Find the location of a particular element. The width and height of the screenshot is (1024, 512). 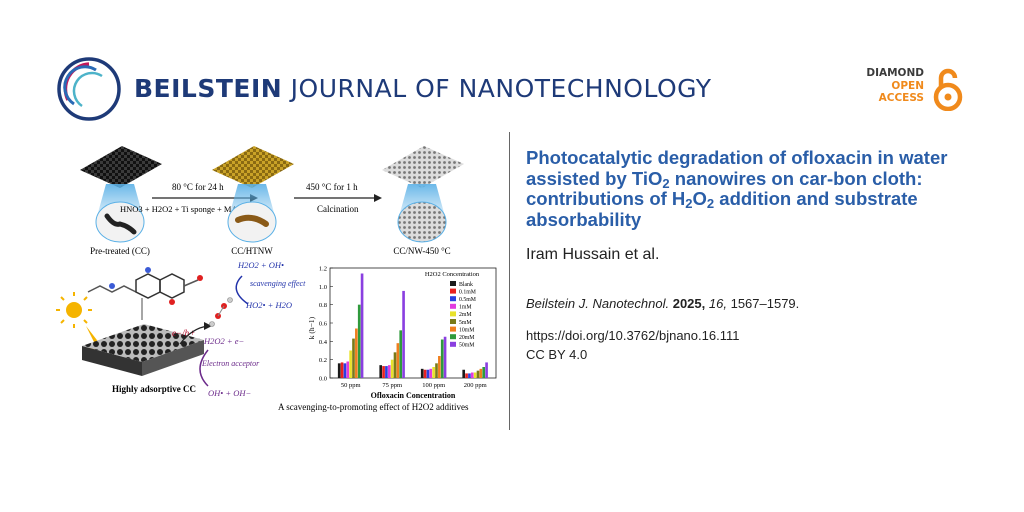

article-doi: https://doi.org/10.3762/bjnano.16.111 is located at coordinates (633, 335).